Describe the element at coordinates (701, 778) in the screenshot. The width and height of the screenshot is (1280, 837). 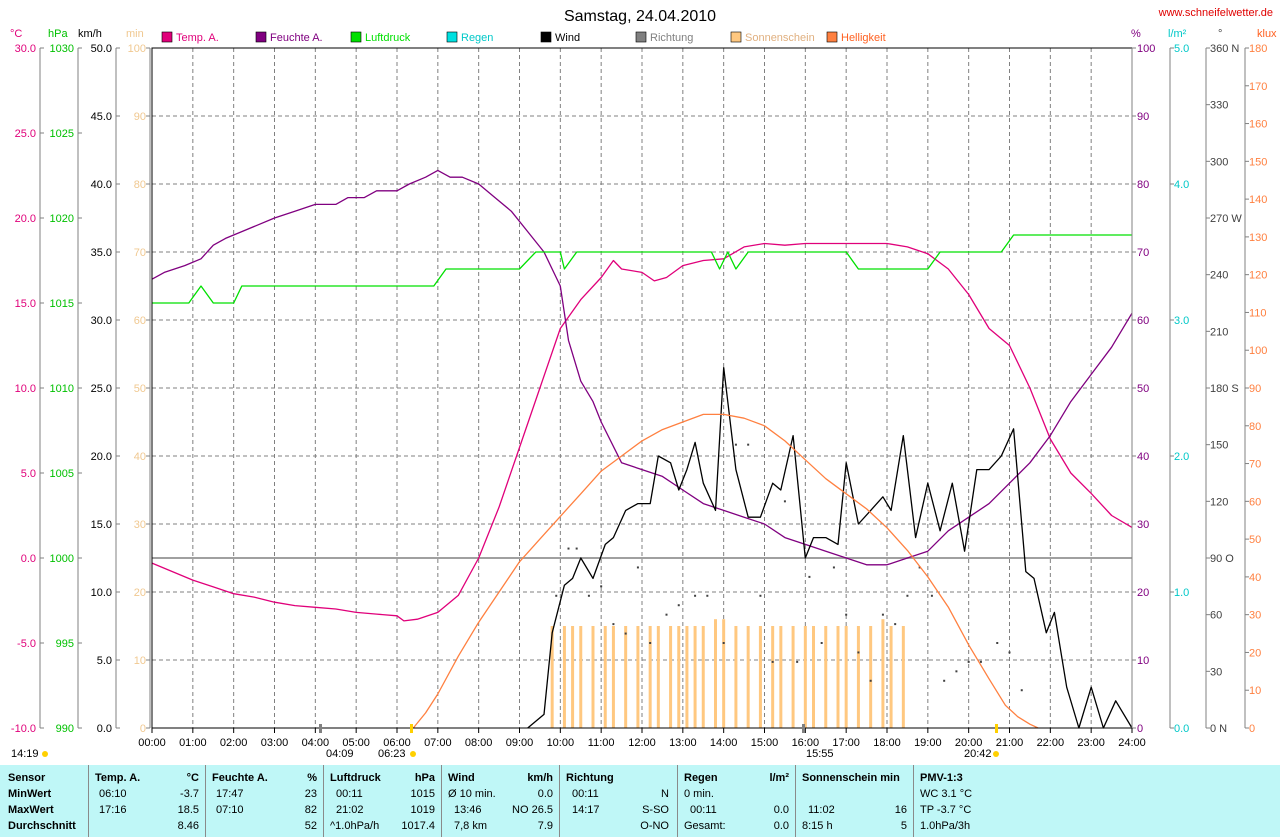
I see `rain-header: Regen` at that location.